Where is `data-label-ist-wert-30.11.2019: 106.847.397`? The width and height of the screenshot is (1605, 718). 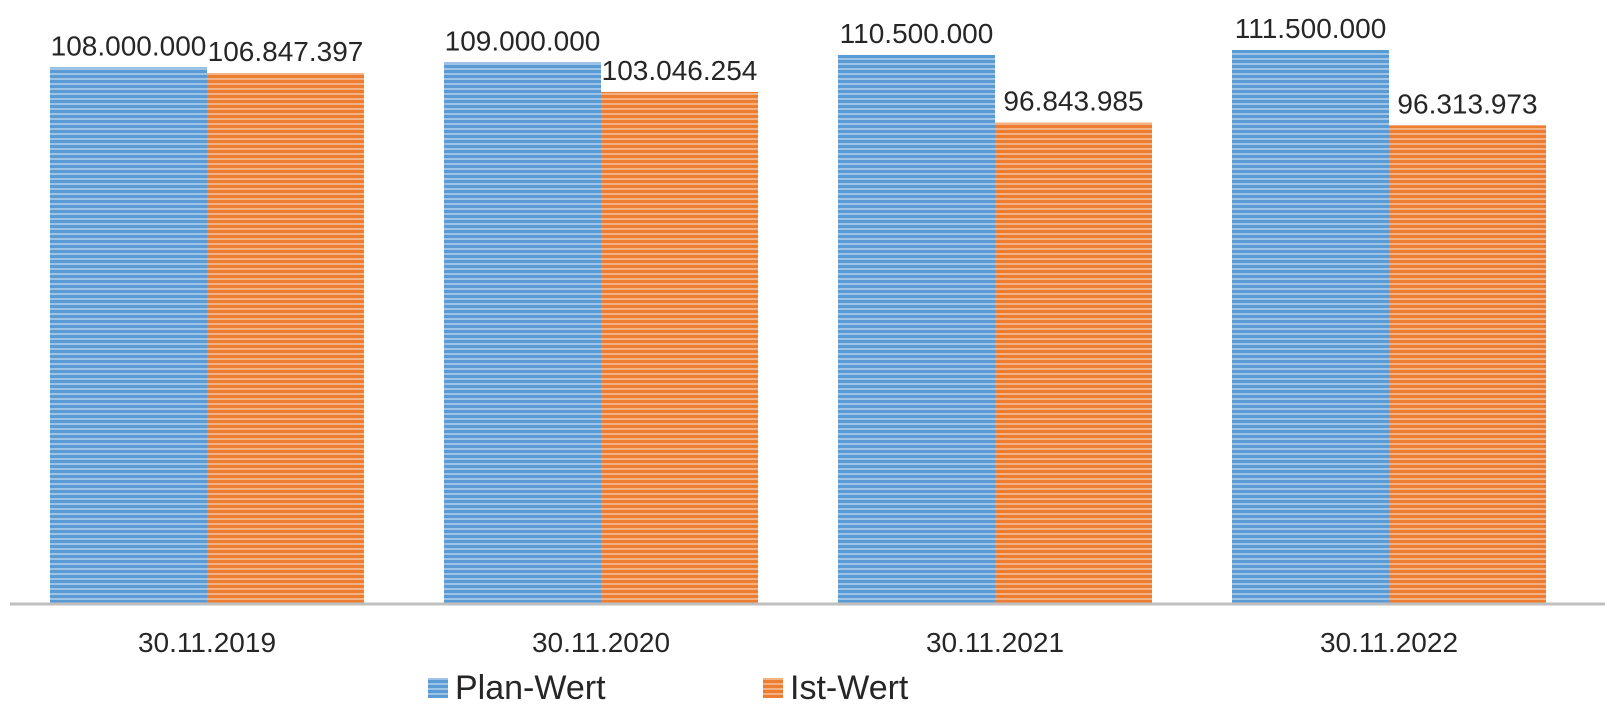 data-label-ist-wert-30.11.2019: 106.847.397 is located at coordinates (286, 51).